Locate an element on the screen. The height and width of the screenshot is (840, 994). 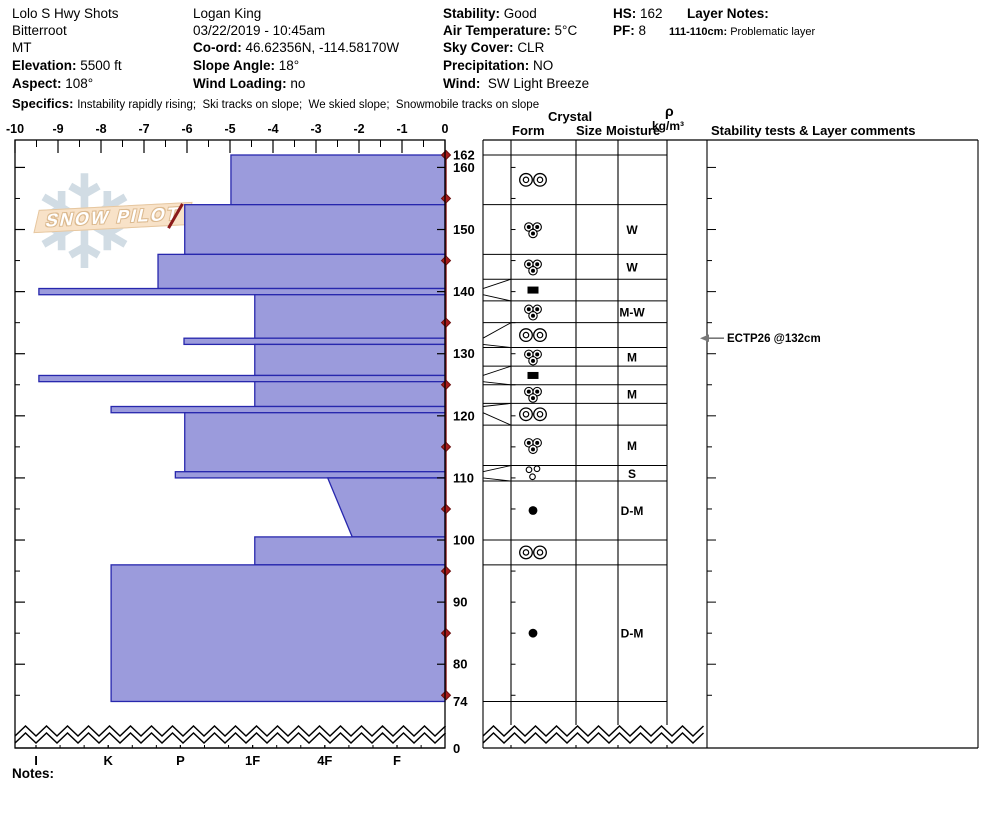
stability-value: Good is located at coordinates (520, 13).